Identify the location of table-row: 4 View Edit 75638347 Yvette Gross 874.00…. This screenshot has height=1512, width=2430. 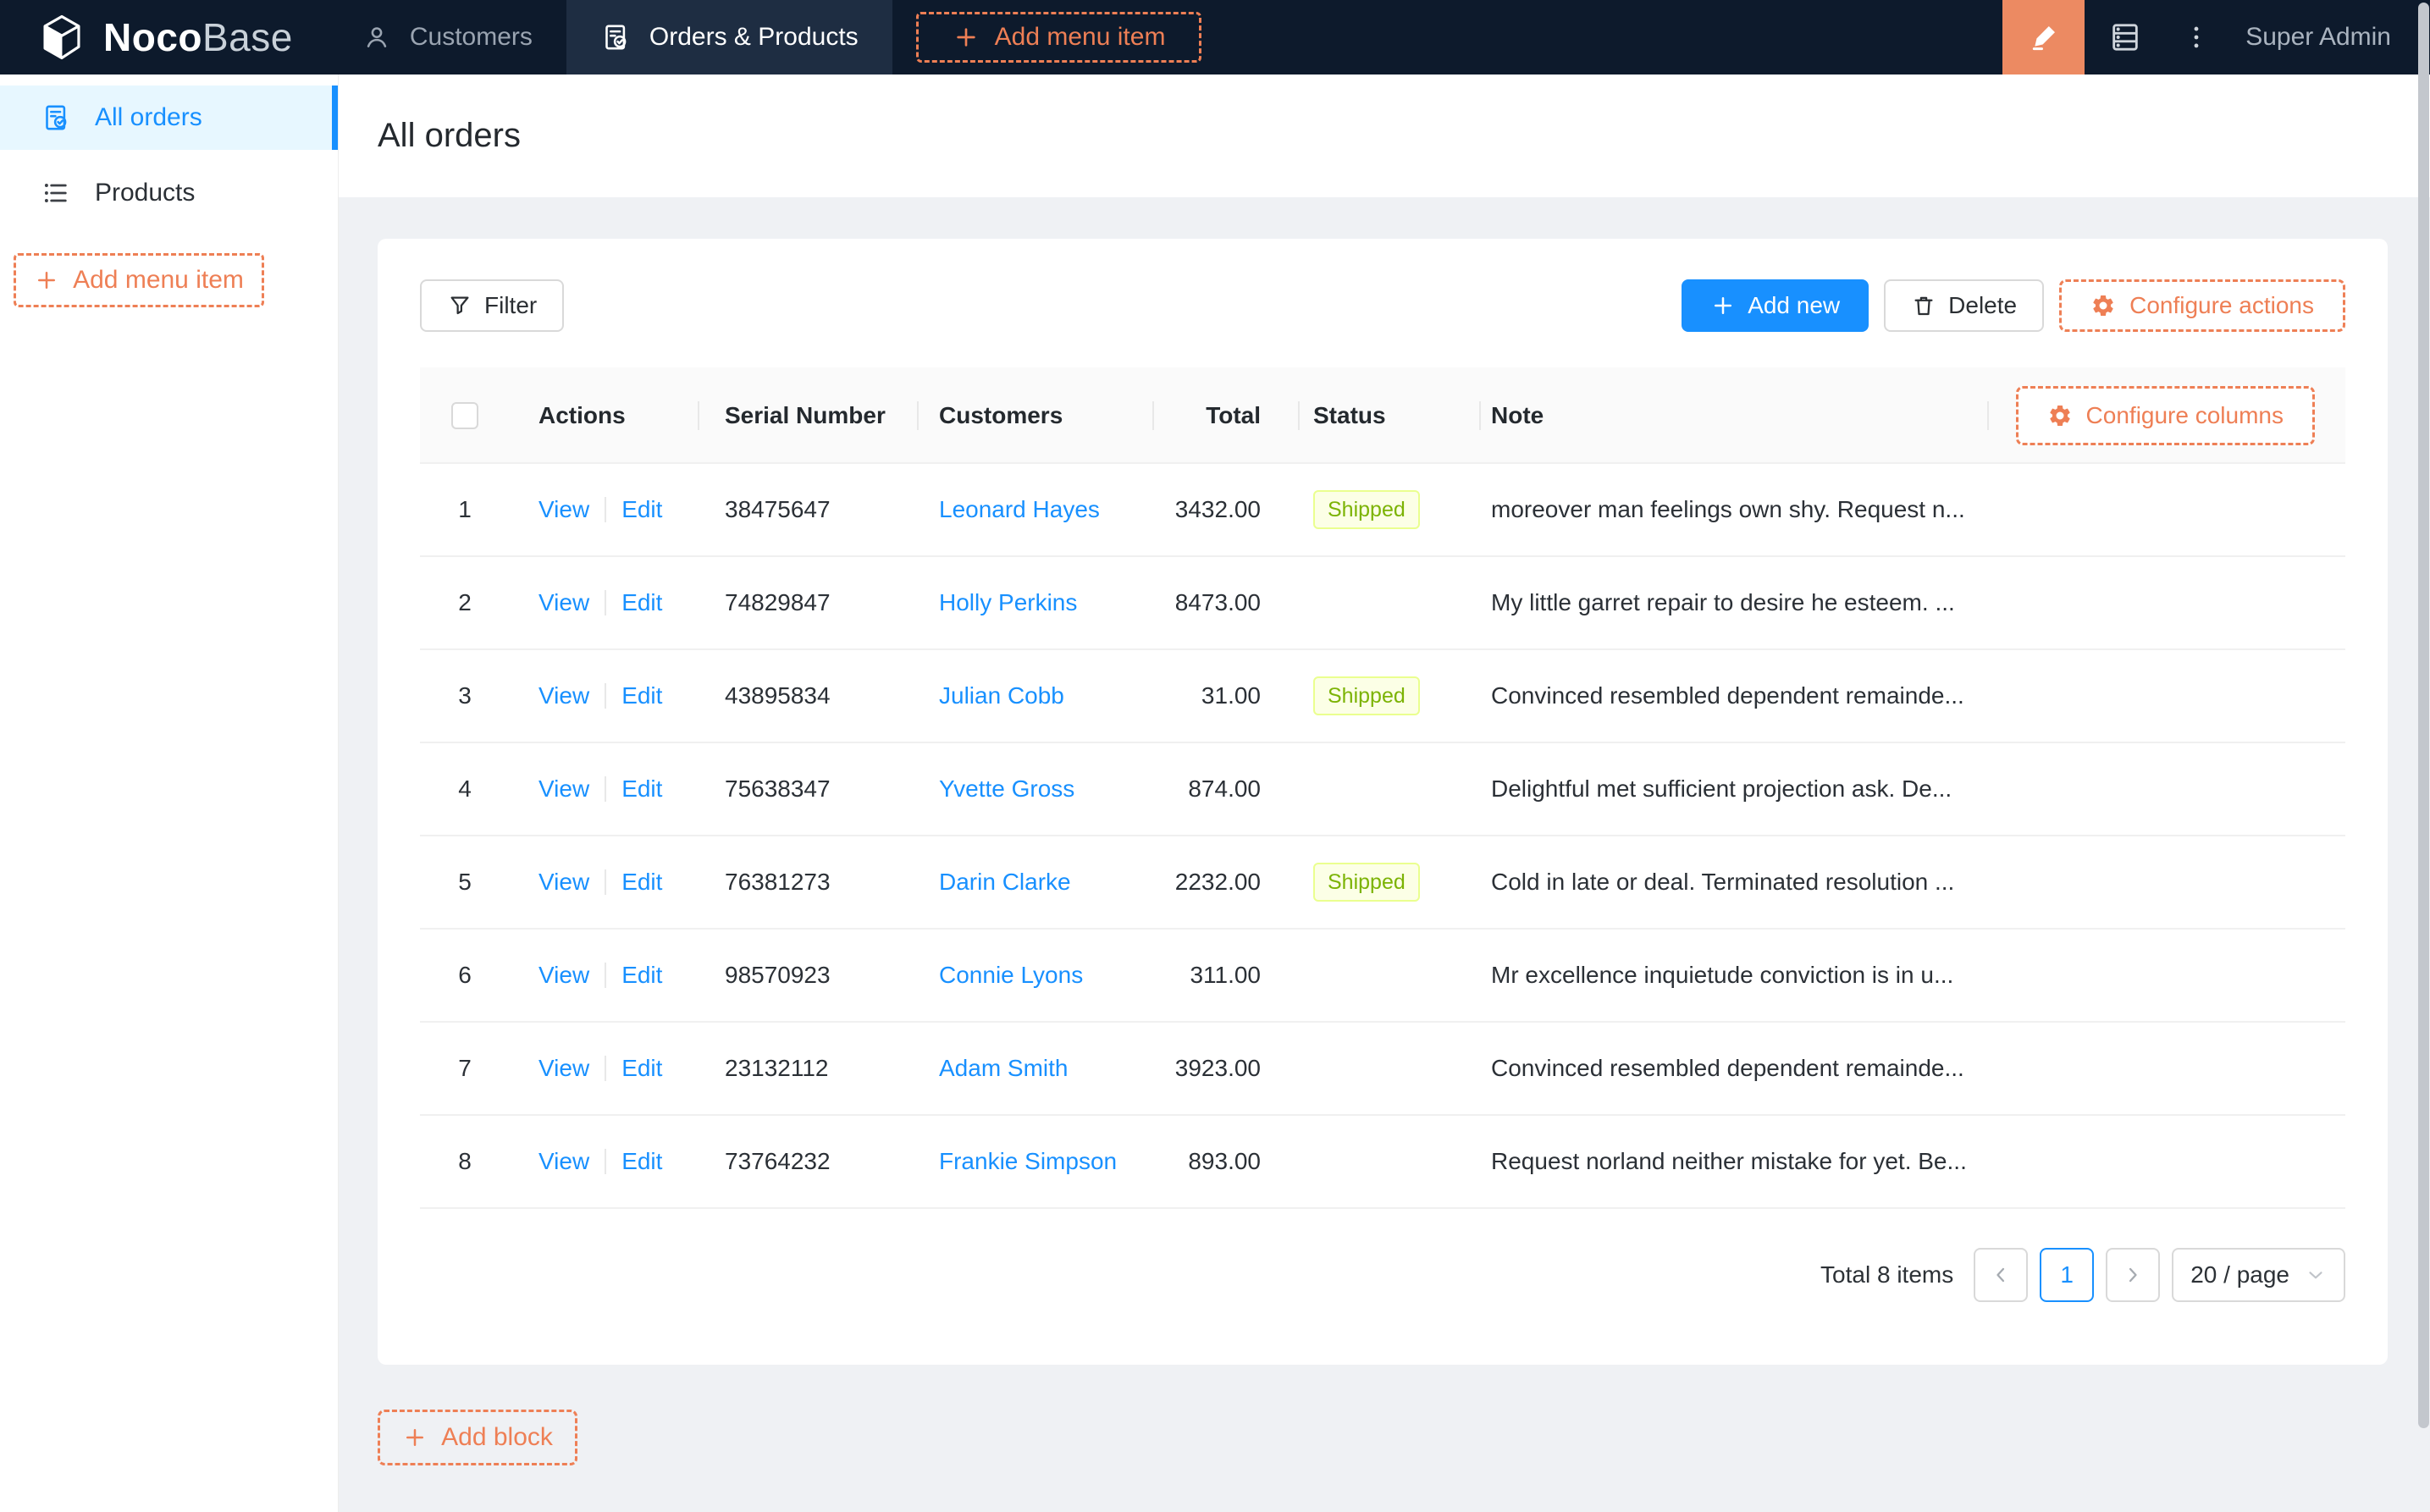
(1383, 789).